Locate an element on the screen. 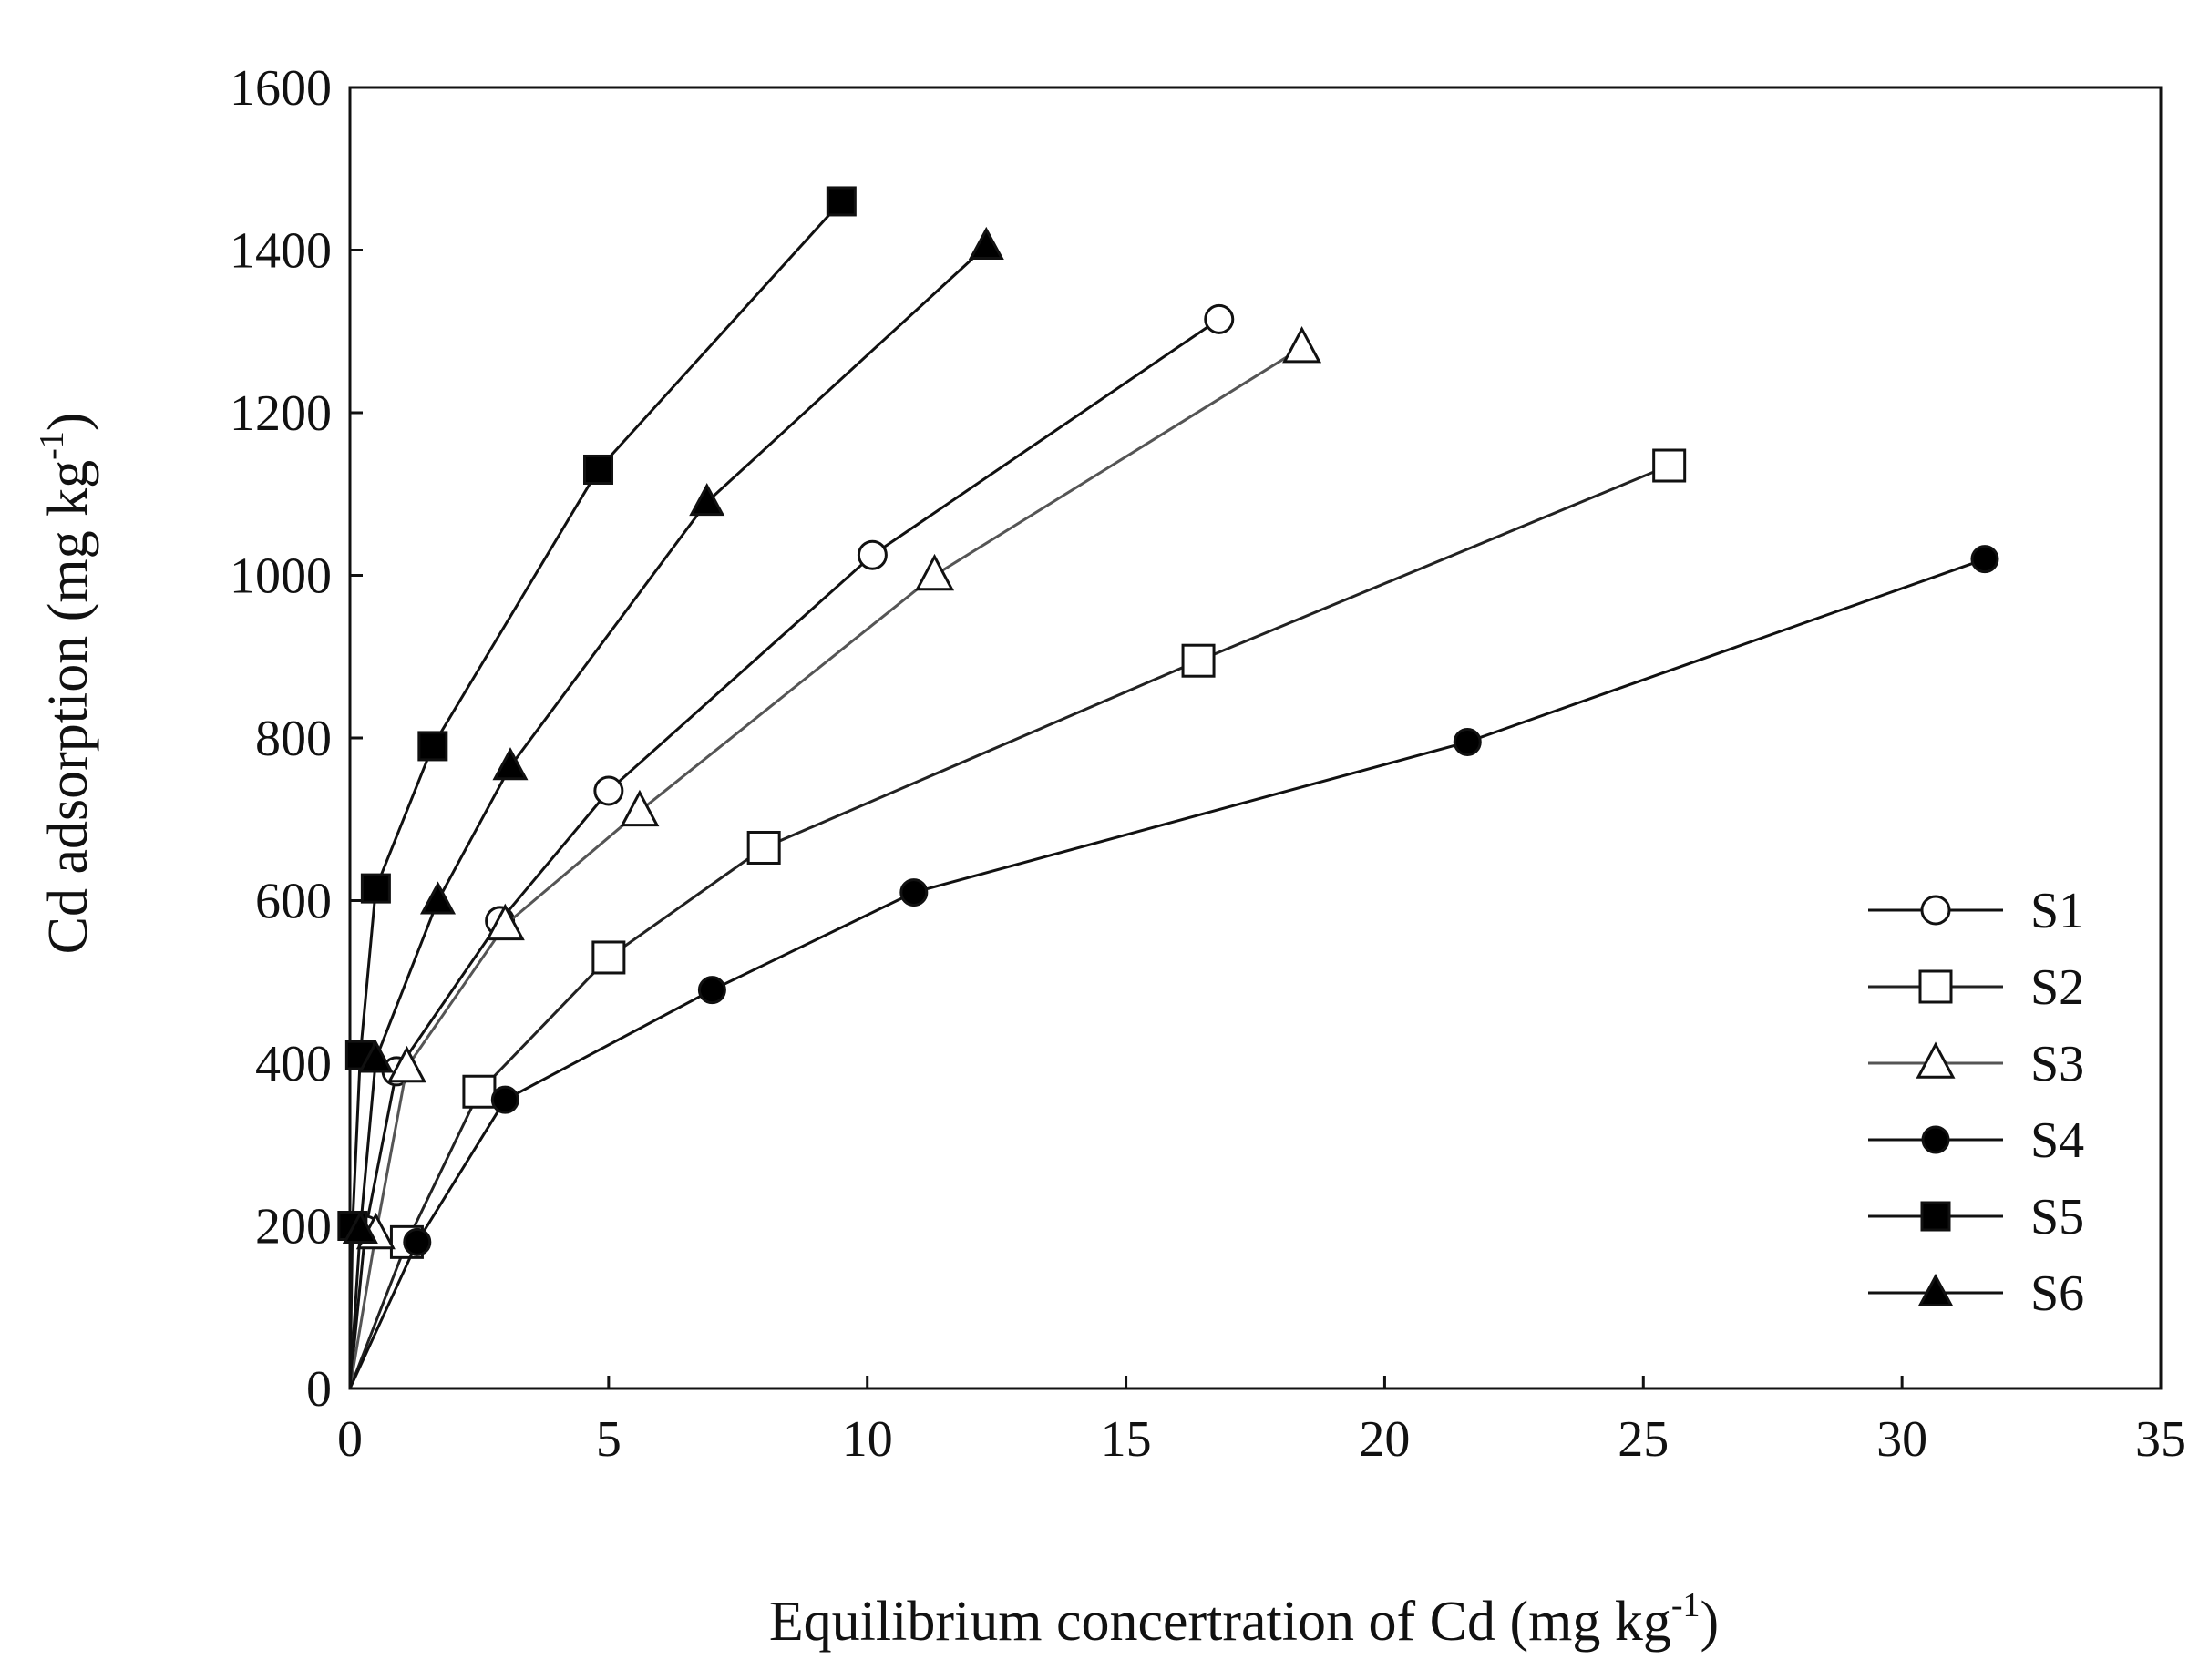 This screenshot has height=1680, width=2209. legend-marker-s1 is located at coordinates (1936, 911).